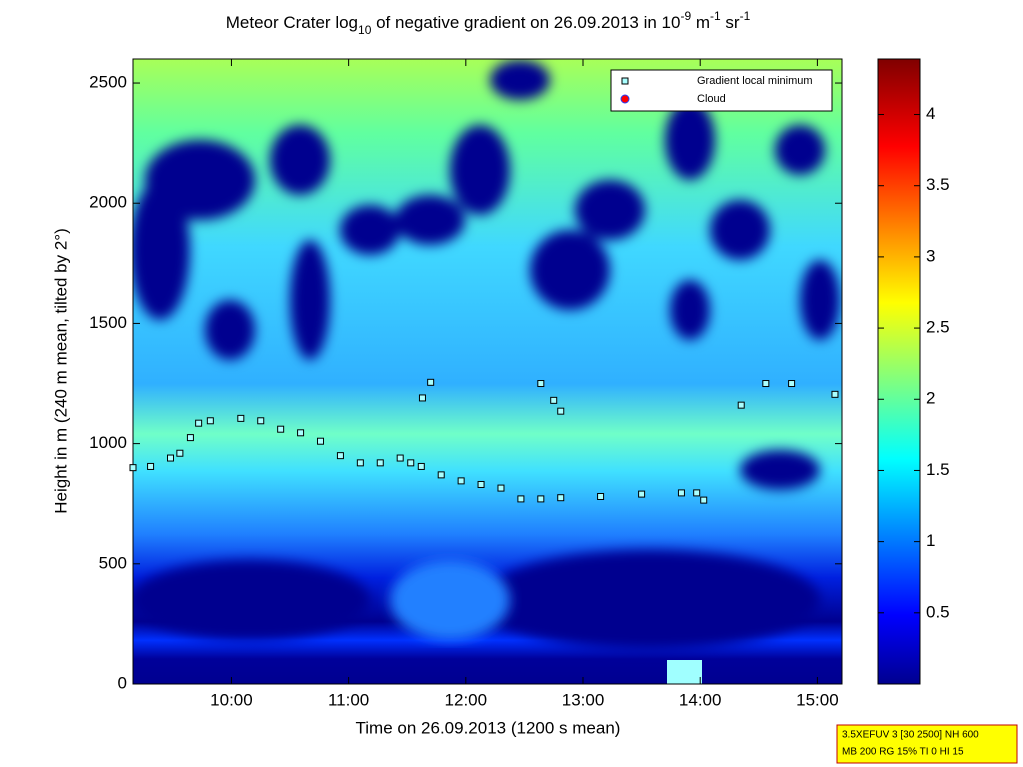  Describe the element at coordinates (60, 371) in the screenshot. I see `y-axis-label: Height in m (240 m mean, tilted by 2°)` at that location.